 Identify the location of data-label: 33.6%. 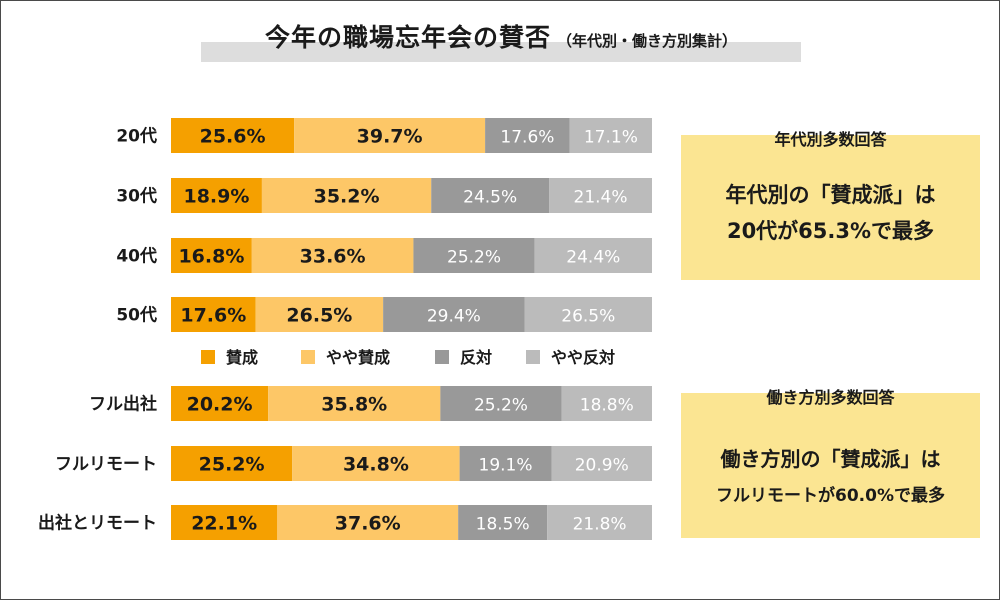
(333, 257).